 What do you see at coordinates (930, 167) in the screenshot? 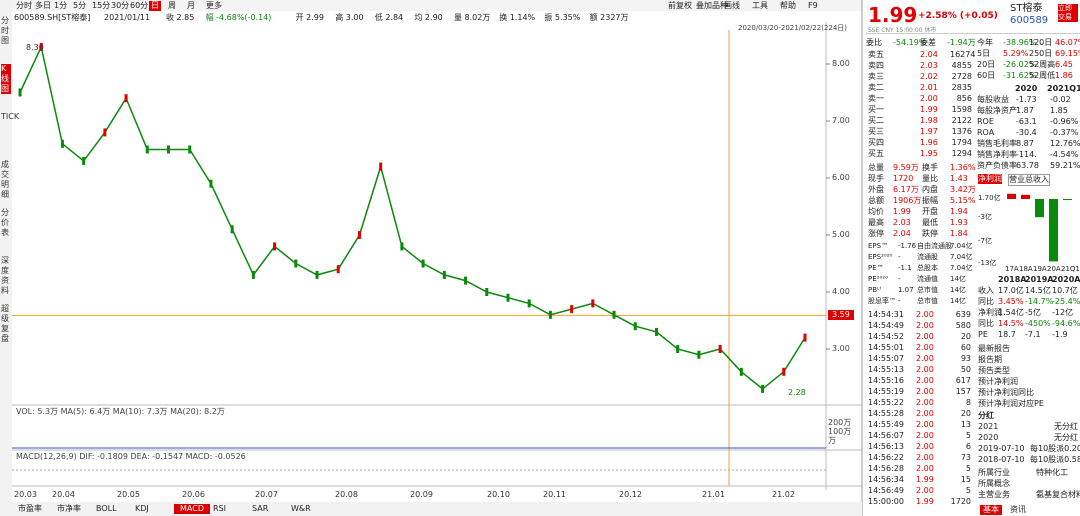
I see `stat-field: 换手` at bounding box center [930, 167].